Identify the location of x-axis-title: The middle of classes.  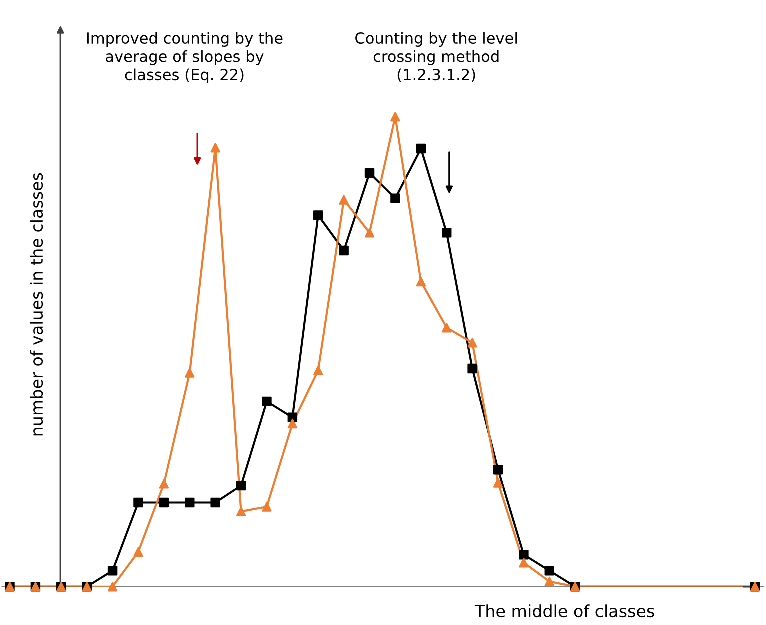
(564, 611).